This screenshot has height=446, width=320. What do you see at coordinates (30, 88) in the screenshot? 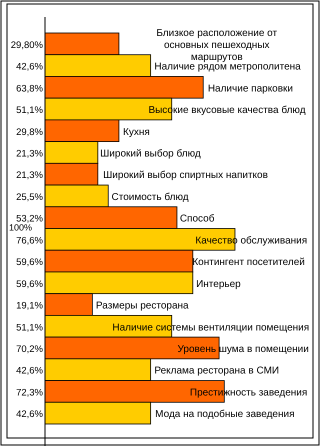
I see `data-label: 63,8%` at bounding box center [30, 88].